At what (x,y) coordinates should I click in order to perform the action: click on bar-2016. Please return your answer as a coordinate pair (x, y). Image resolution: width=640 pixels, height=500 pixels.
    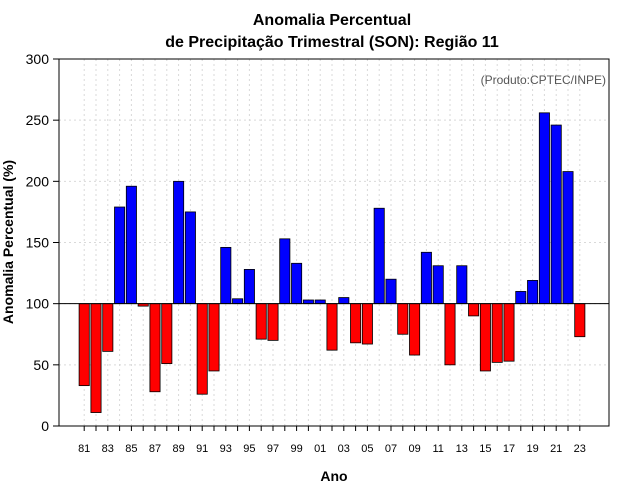
    Looking at the image, I should click on (497, 333).